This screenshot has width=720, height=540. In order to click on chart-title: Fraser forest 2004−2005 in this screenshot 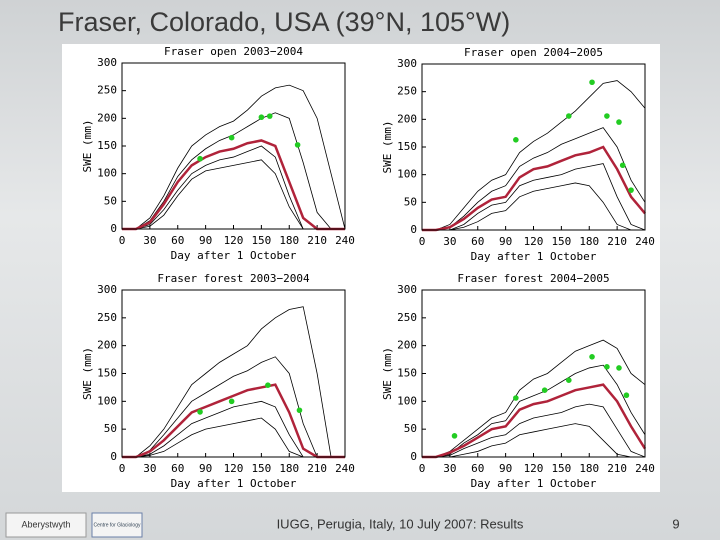, I will do `click(533, 278)`.